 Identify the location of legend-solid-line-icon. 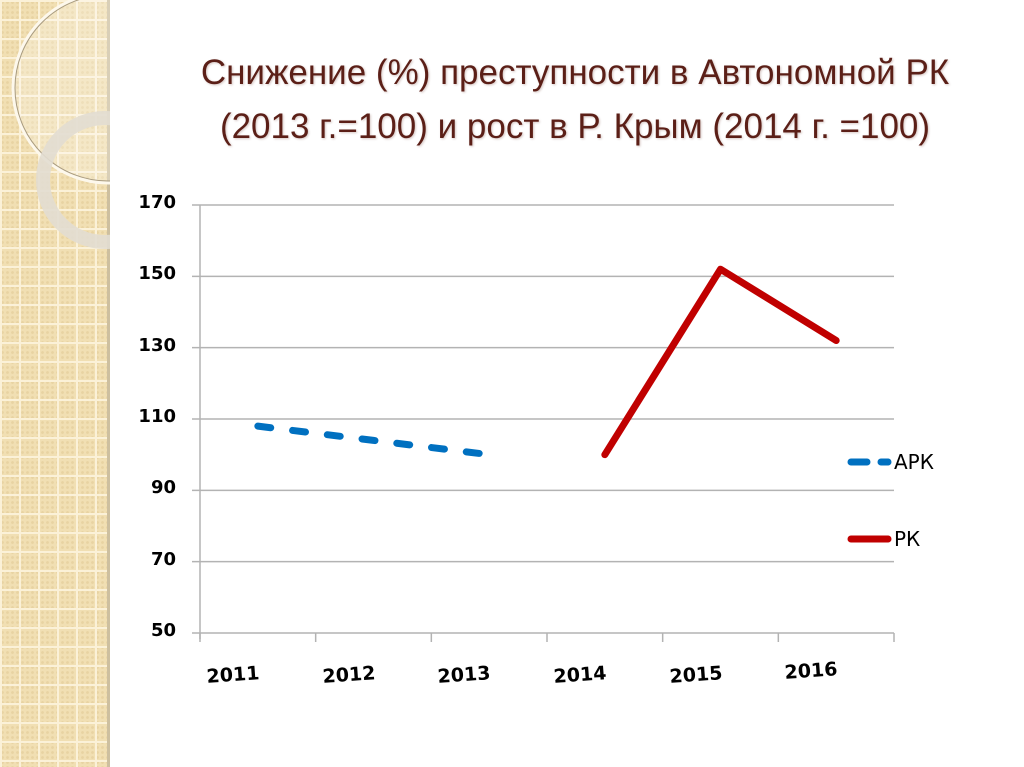
(869, 539).